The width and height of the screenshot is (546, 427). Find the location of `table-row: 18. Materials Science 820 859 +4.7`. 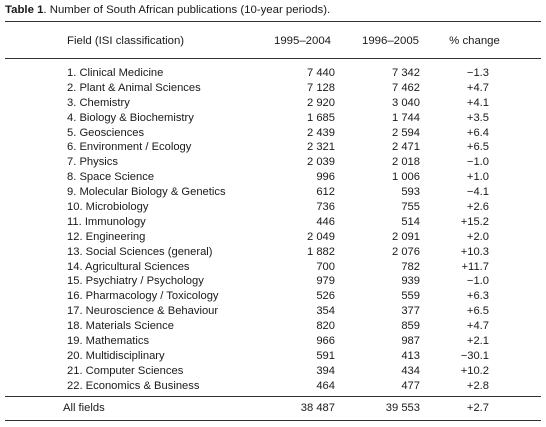

table-row: 18. Materials Science 820 859 +4.7 is located at coordinates (273, 326).